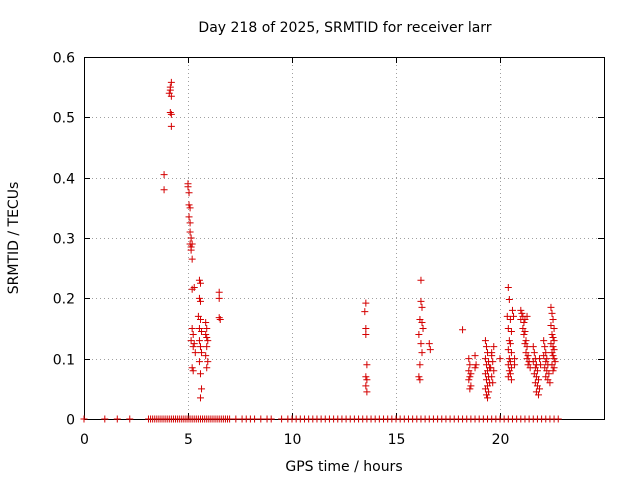 Image resolution: width=640 pixels, height=480 pixels. Describe the element at coordinates (64, 240) in the screenshot. I see `y-tick-label: 0.3` at that location.